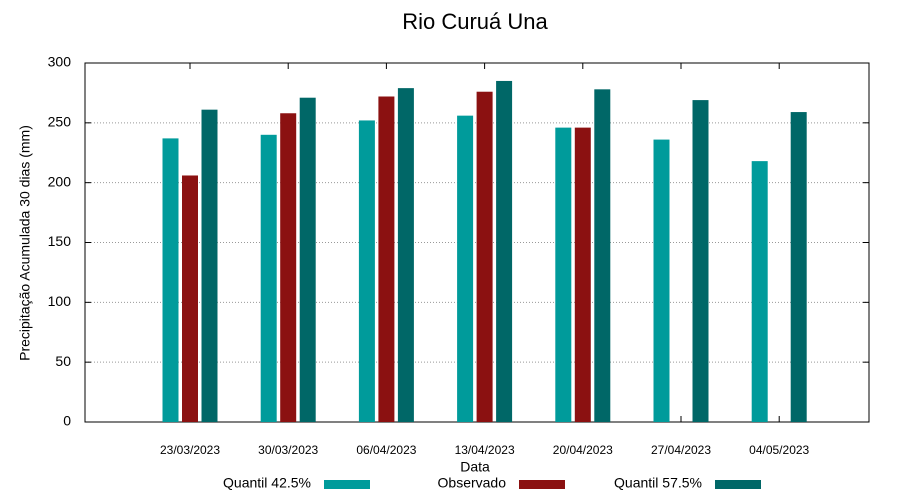 The height and width of the screenshot is (500, 900). Describe the element at coordinates (60, 62) in the screenshot. I see `y-tick-label: 300` at that location.